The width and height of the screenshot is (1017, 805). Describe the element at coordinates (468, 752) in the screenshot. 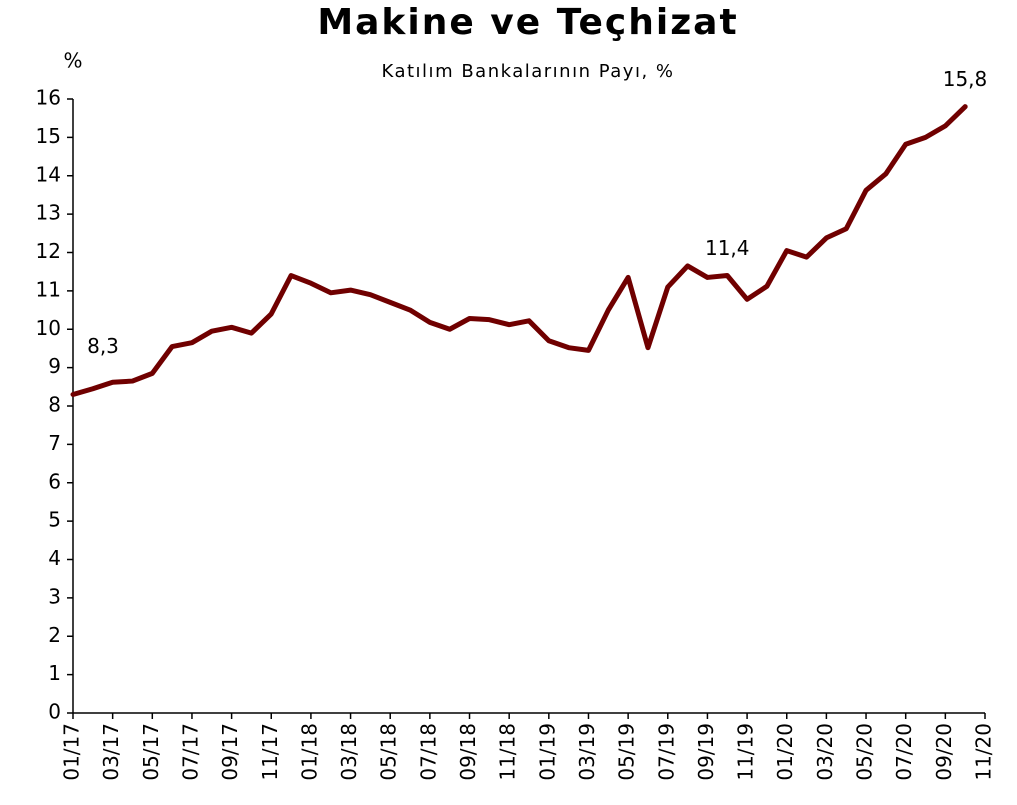

I see `x-tick-label: 09/18` at that location.